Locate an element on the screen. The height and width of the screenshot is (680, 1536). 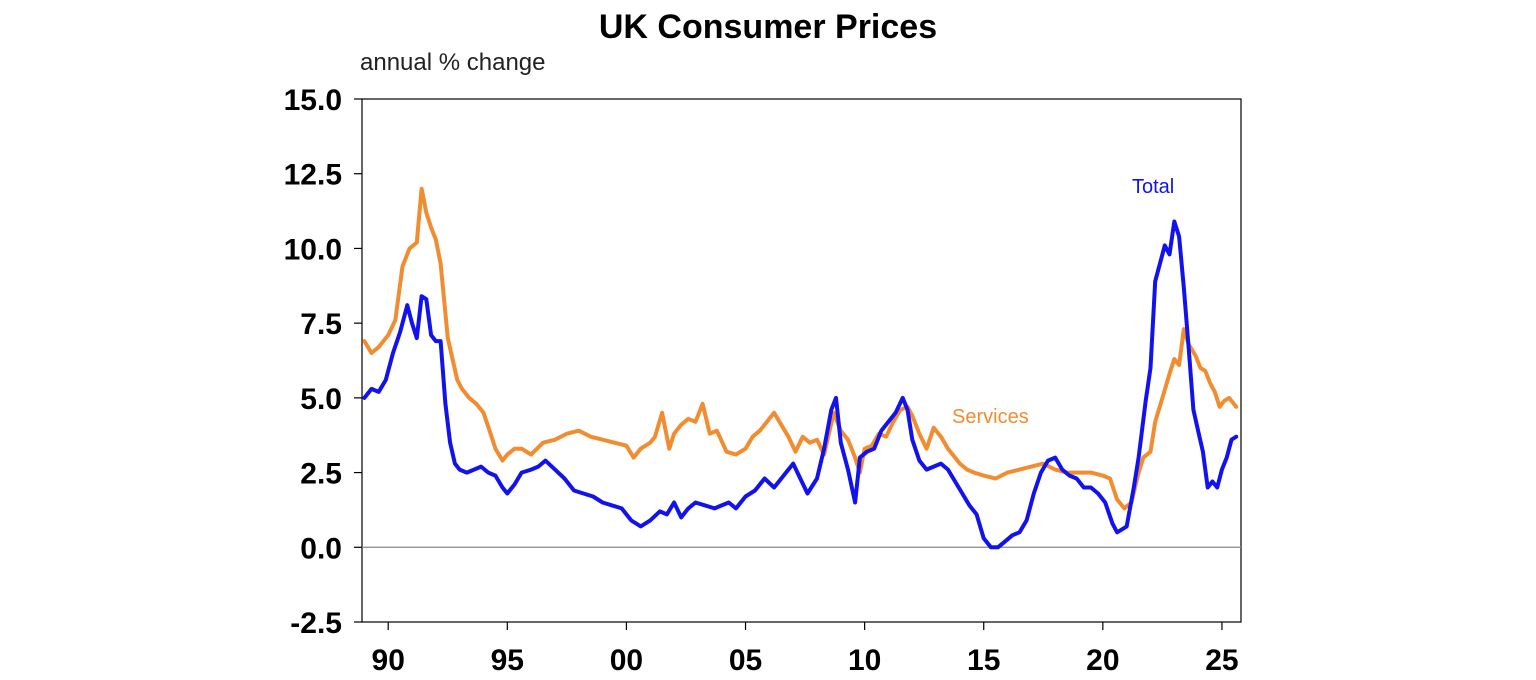
y-axis-label: annual % change is located at coordinates (452, 62).